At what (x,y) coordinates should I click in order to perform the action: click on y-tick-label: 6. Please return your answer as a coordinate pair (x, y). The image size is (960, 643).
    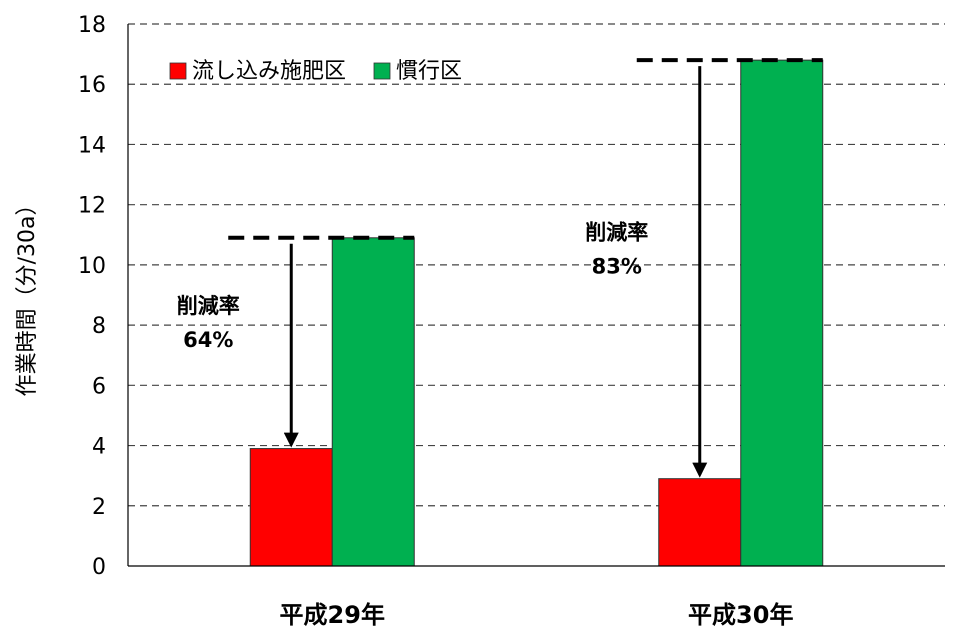
    Looking at the image, I should click on (99, 386).